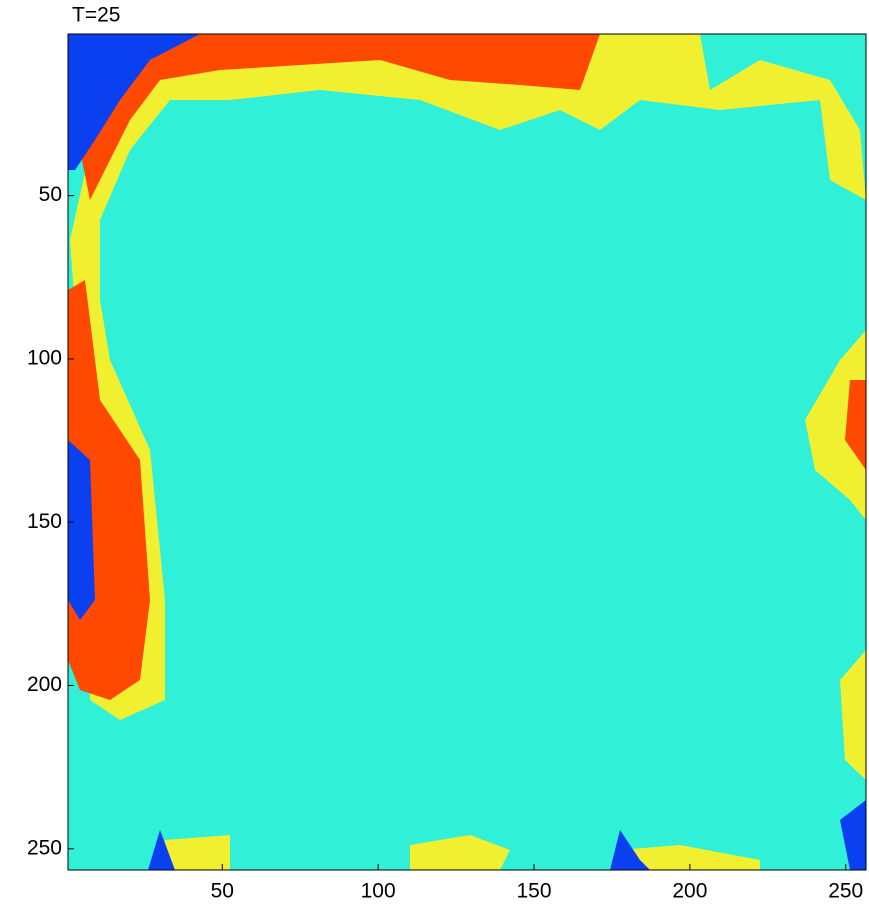  What do you see at coordinates (378, 891) in the screenshot?
I see `x-tick-label: 100` at bounding box center [378, 891].